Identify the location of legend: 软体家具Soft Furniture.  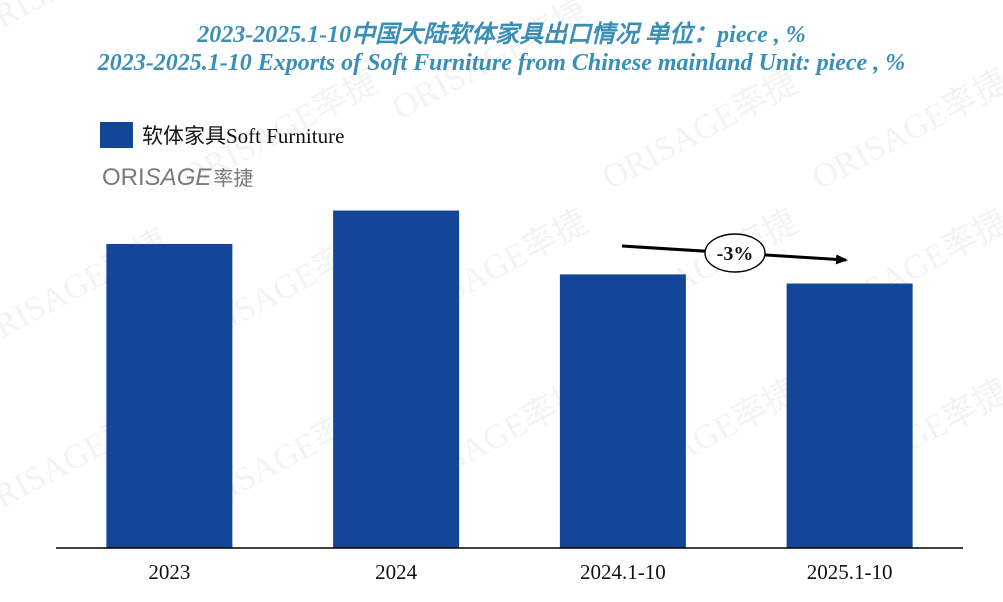
(222, 135).